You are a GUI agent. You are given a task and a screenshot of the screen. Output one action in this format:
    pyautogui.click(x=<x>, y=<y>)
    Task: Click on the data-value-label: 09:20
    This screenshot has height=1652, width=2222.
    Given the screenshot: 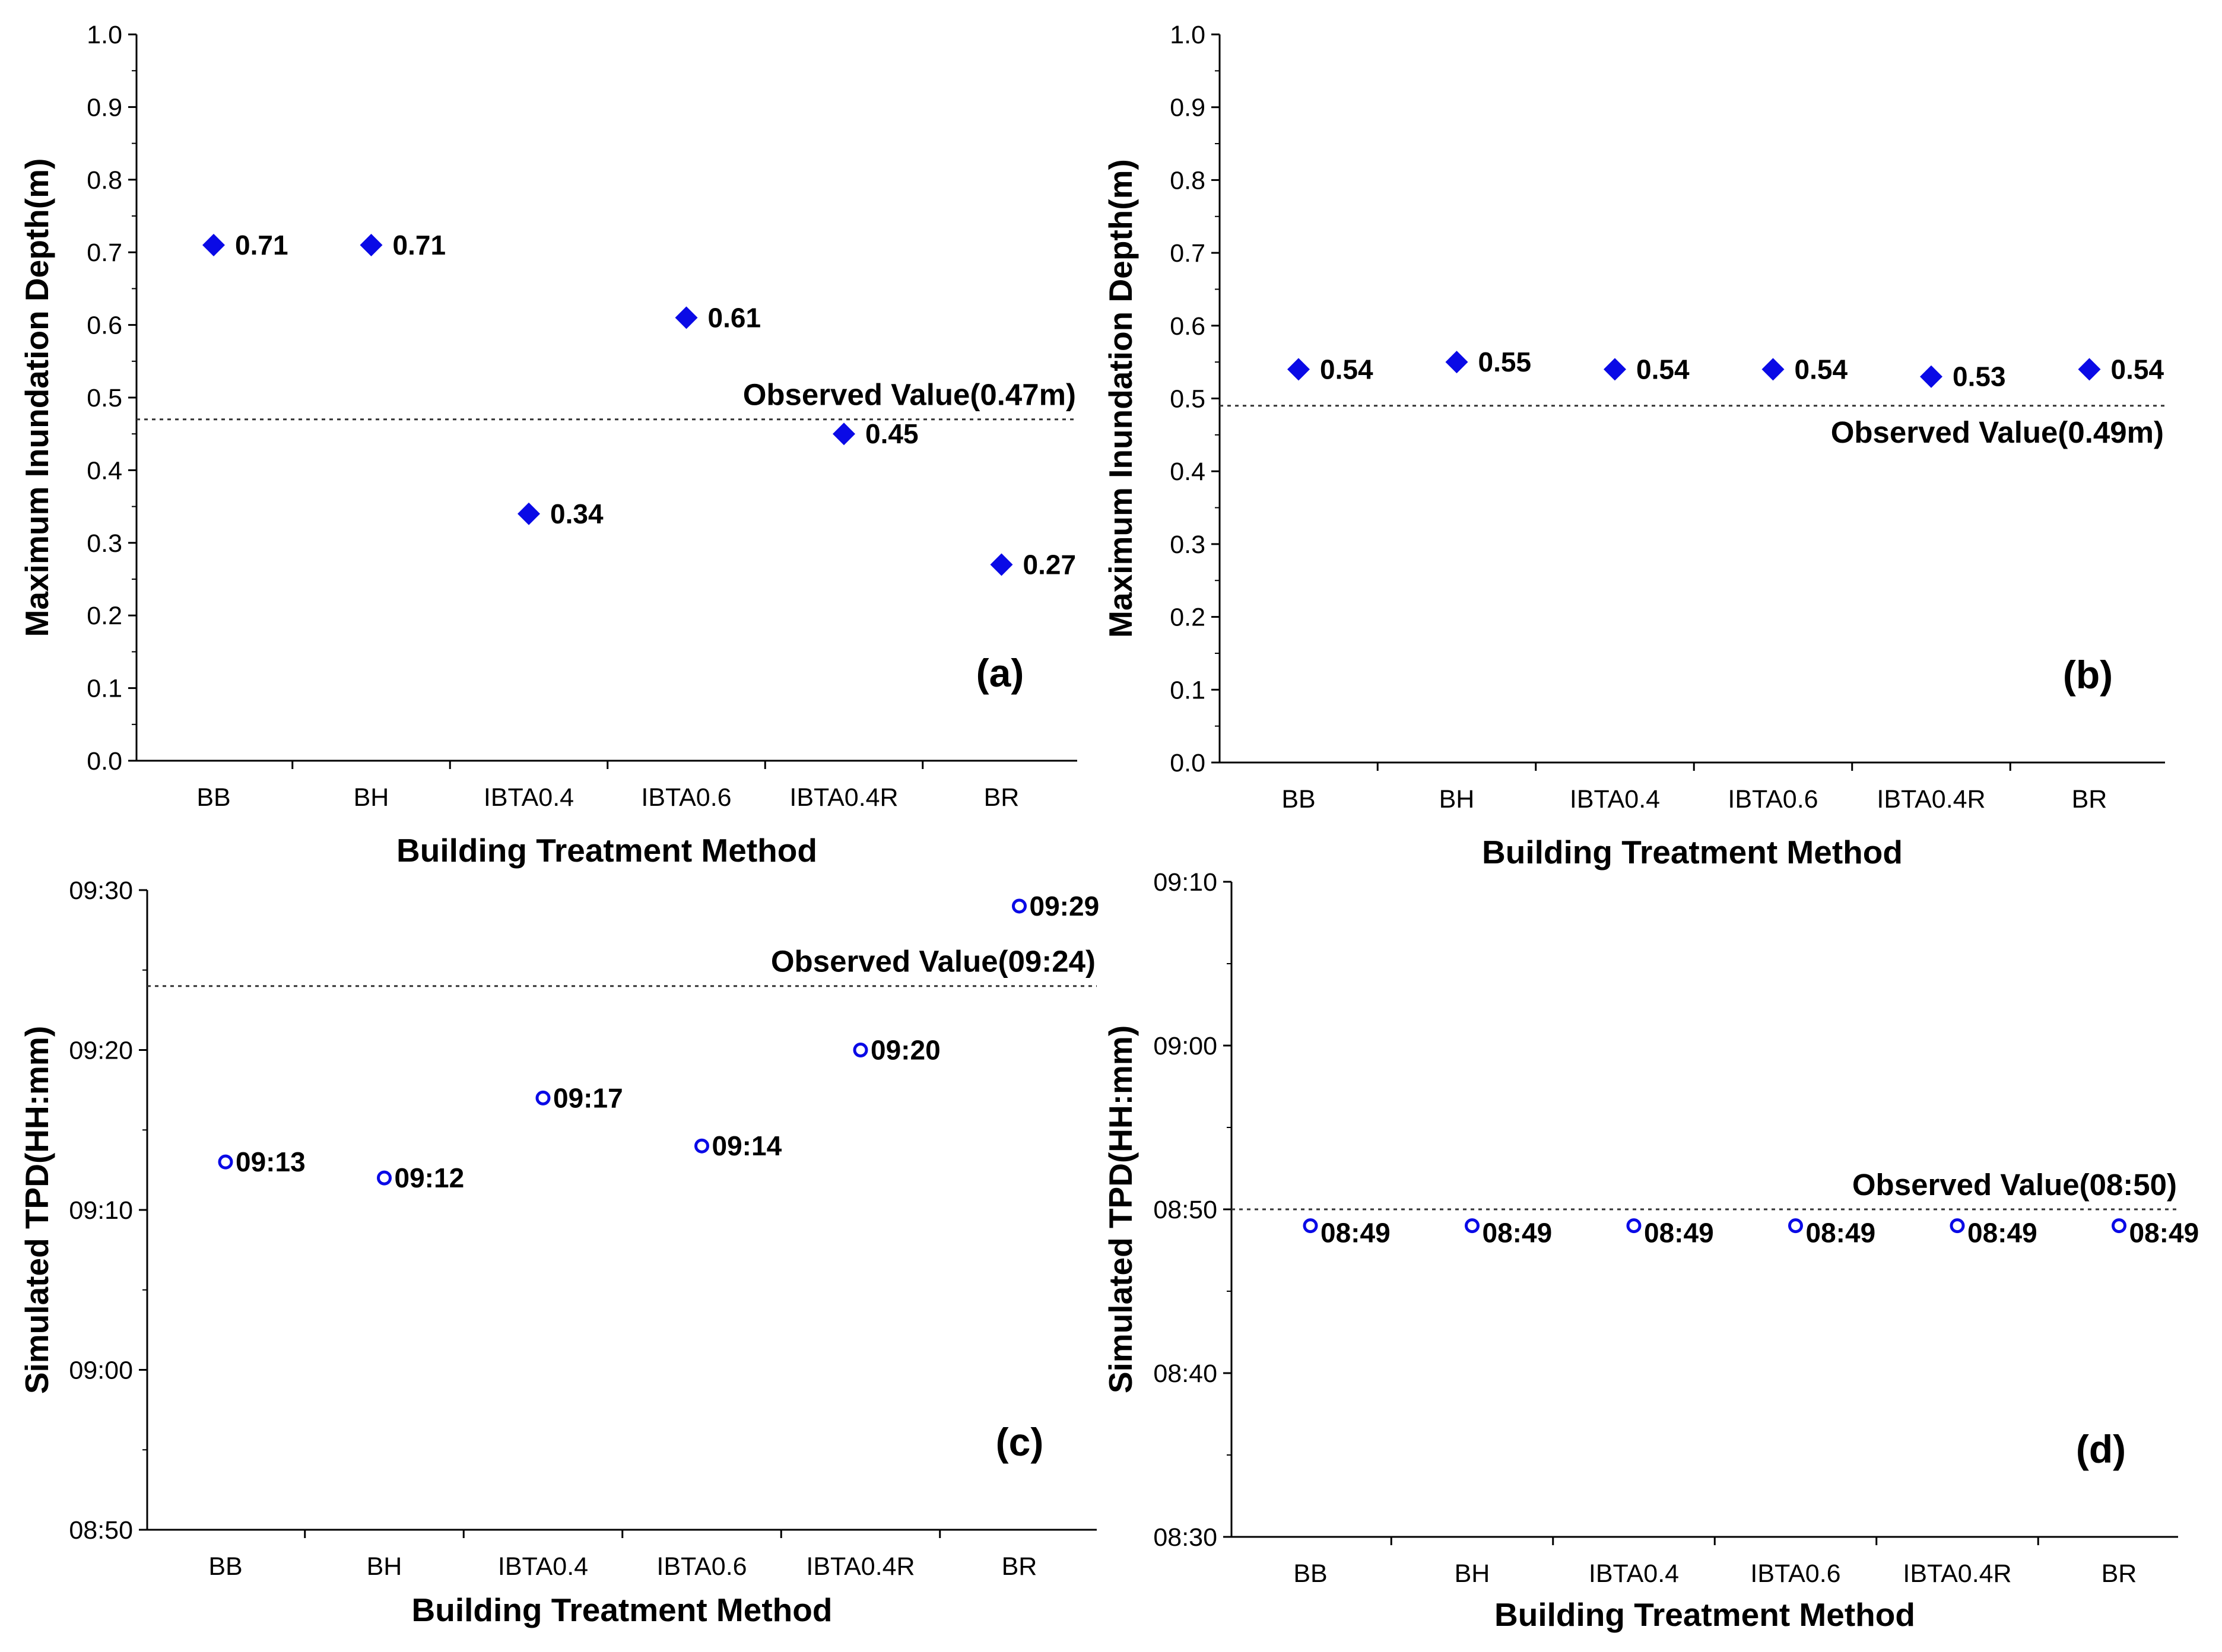 What is the action you would take?
    pyautogui.click(x=906, y=1050)
    